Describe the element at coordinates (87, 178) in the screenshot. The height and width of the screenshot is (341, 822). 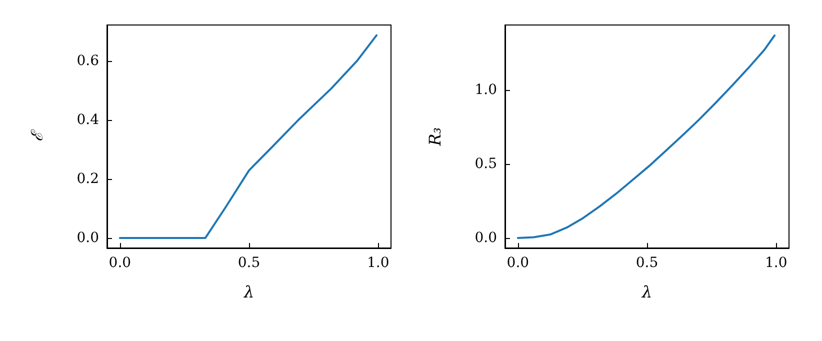
I see `y-tick-label: 0.2` at that location.